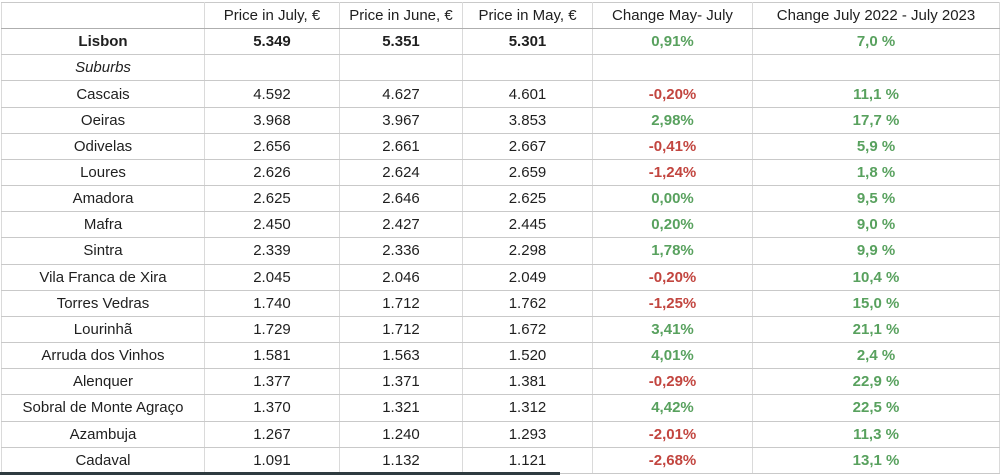 This screenshot has height=475, width=1000. Describe the element at coordinates (527, 251) in the screenshot. I see `price-cell: 2.298` at that location.